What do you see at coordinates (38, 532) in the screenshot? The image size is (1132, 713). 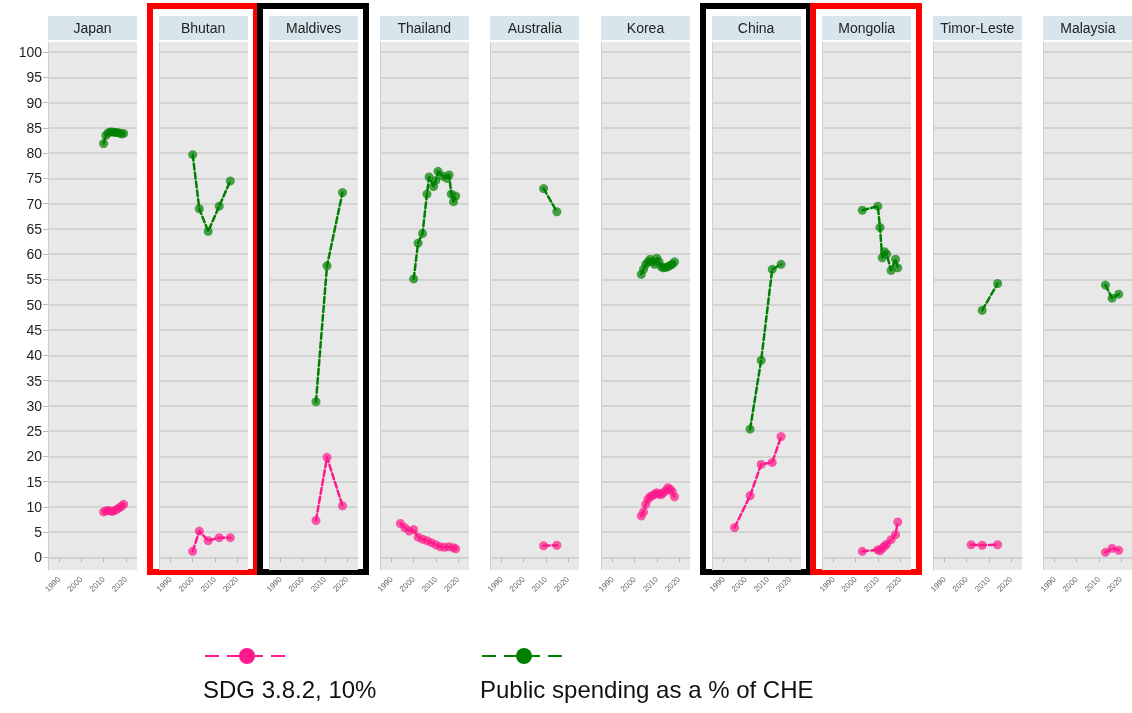 I see `y-tick-label: 5` at bounding box center [38, 532].